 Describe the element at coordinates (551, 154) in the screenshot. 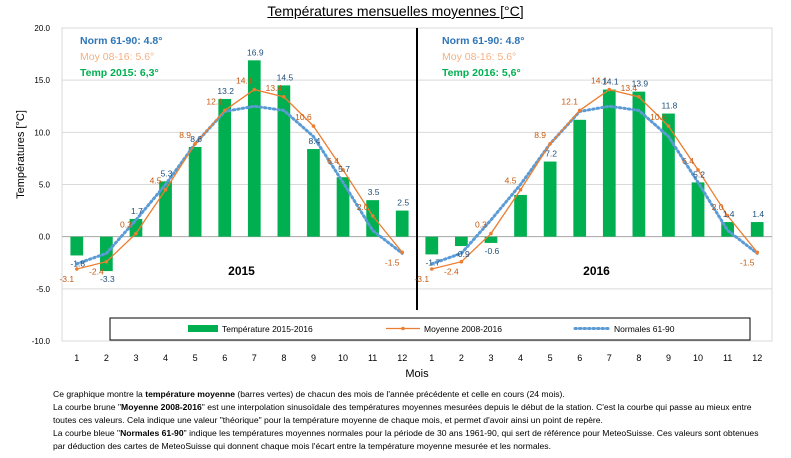

I see `bar-data-label: 7.2` at that location.